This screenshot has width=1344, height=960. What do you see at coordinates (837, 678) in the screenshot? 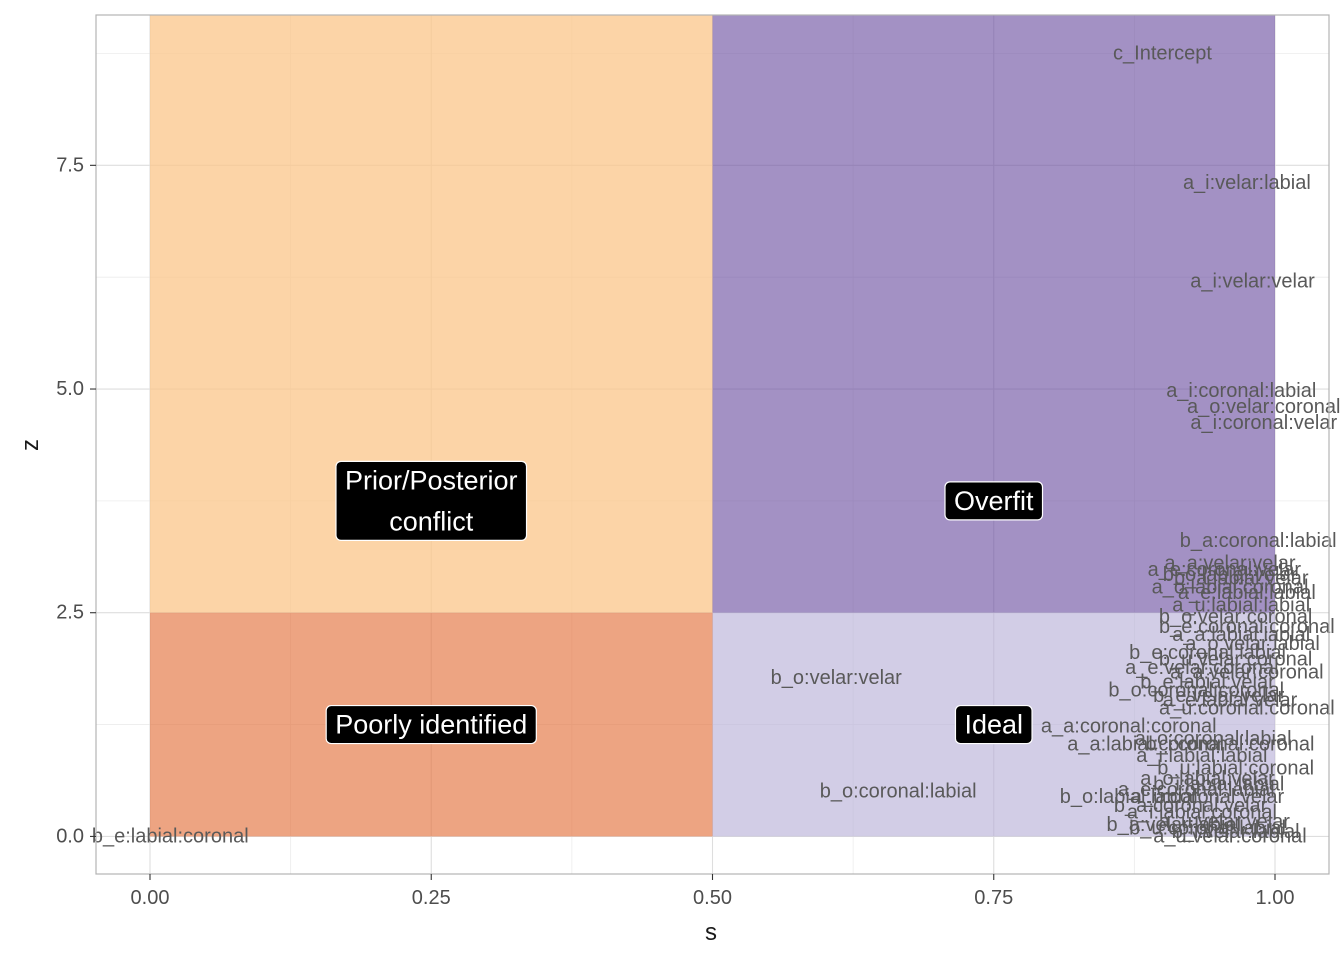
I see `point-label: b_o:velar:velar` at bounding box center [837, 678].